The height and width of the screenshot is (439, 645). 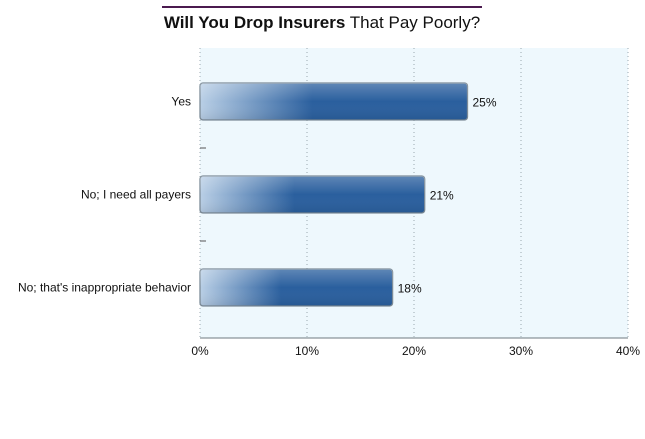 I want to click on x-tick-label: 40%, so click(x=628, y=351).